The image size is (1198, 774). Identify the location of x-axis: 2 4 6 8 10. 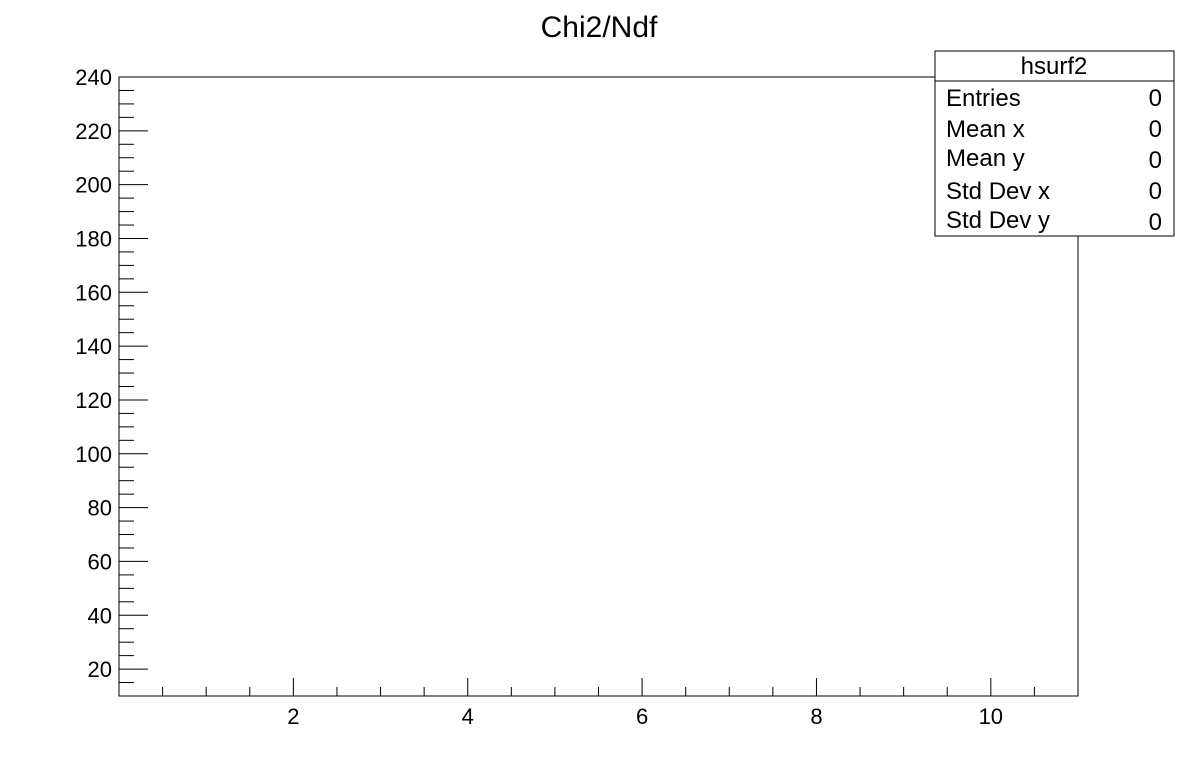
(598, 703).